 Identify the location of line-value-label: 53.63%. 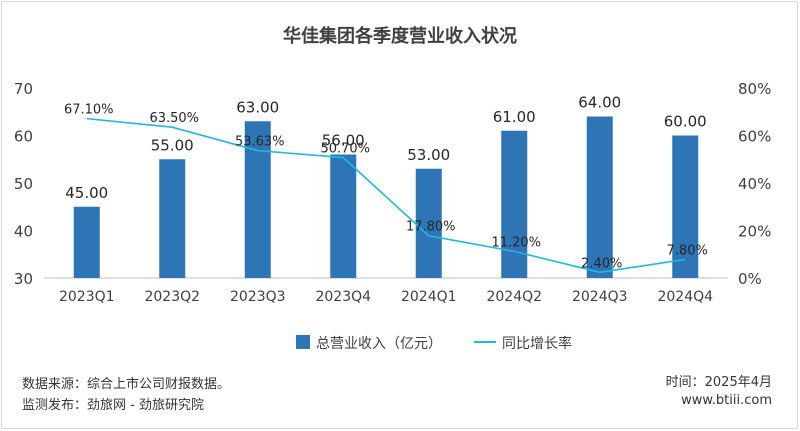
(260, 142).